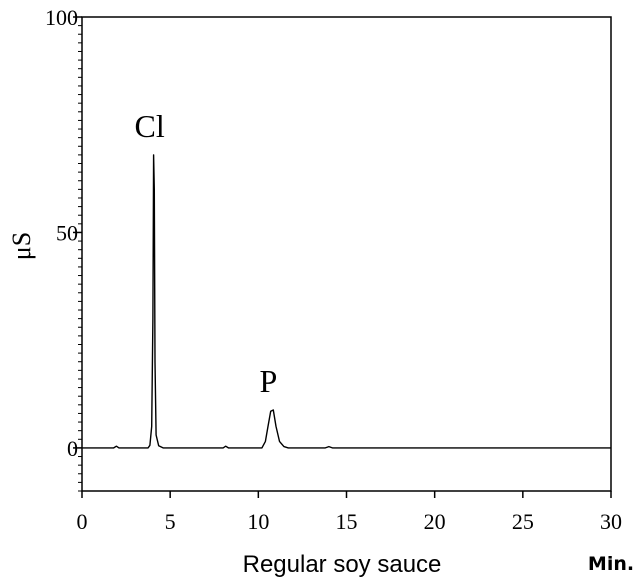  I want to click on x-tick-label: 5, so click(170, 521).